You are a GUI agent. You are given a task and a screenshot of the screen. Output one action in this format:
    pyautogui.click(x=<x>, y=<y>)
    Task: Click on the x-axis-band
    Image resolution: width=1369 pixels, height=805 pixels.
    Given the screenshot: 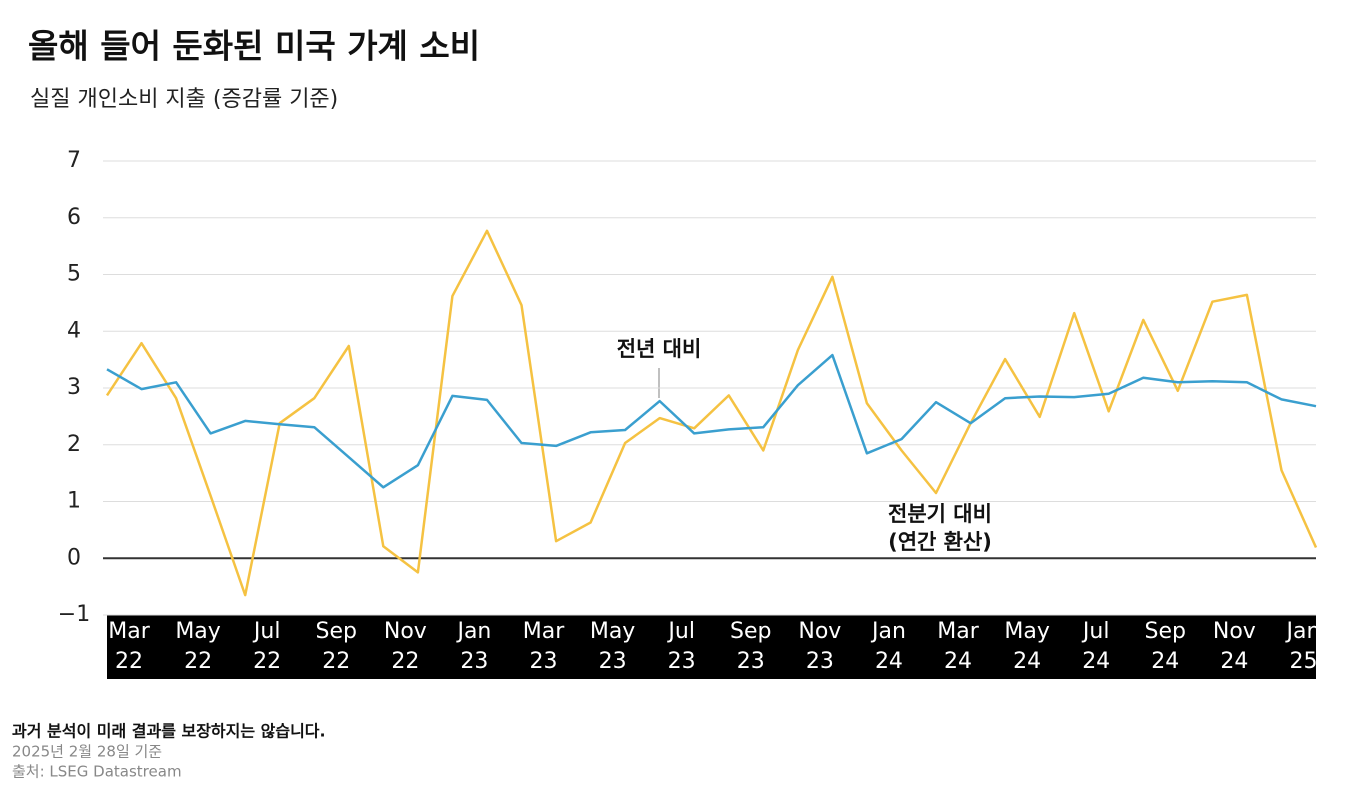 What is the action you would take?
    pyautogui.click(x=711, y=647)
    